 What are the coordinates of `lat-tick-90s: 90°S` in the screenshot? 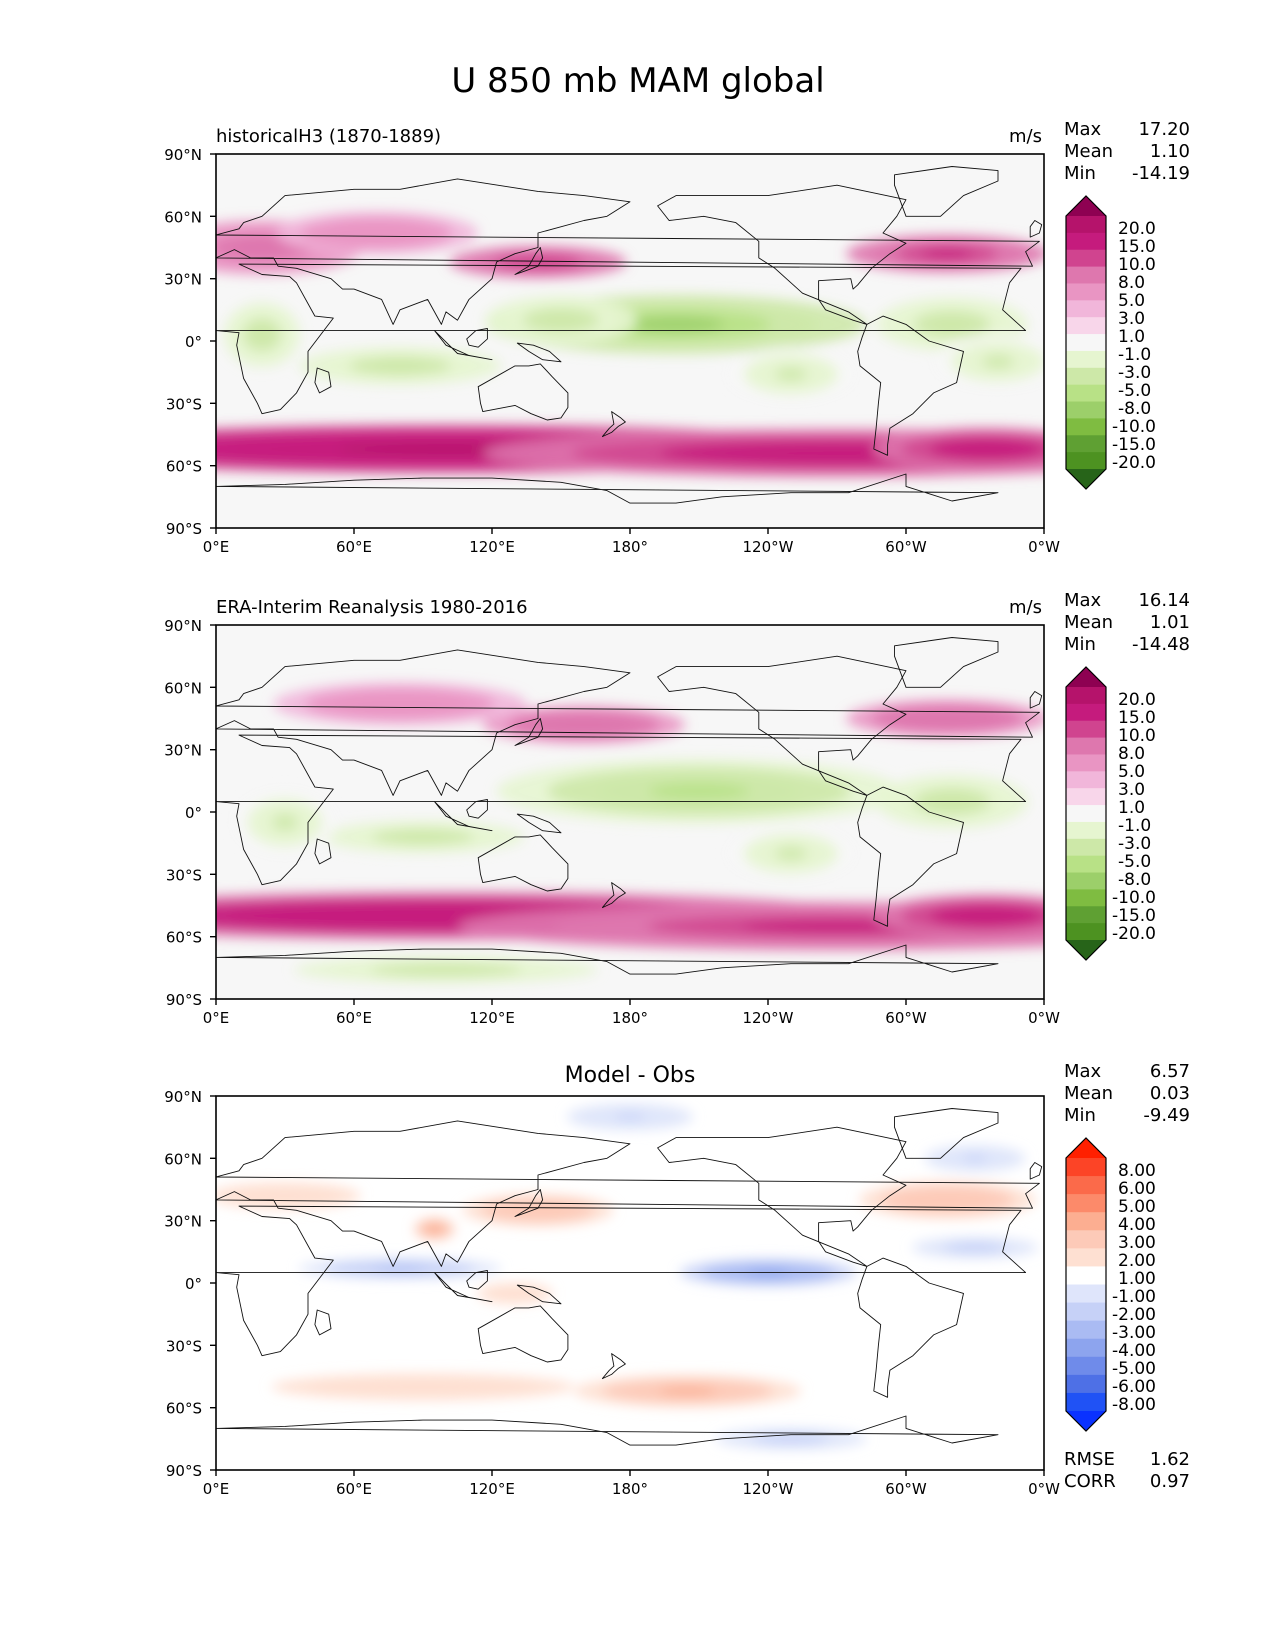 It's located at (191, 1000).